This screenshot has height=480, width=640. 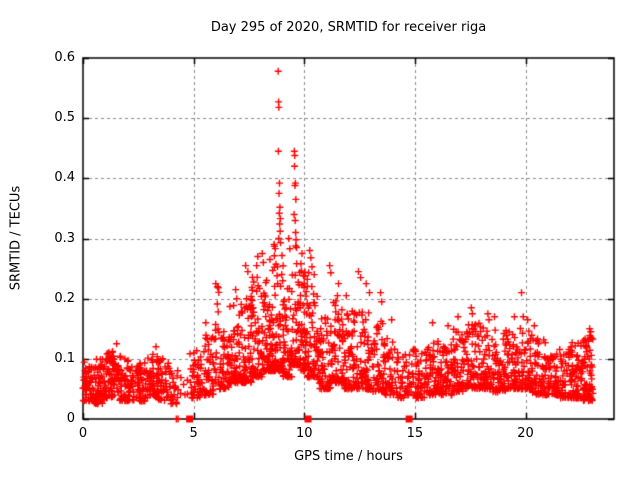 I want to click on y-axis-label: SRMTID / TECUs, so click(x=16, y=238).